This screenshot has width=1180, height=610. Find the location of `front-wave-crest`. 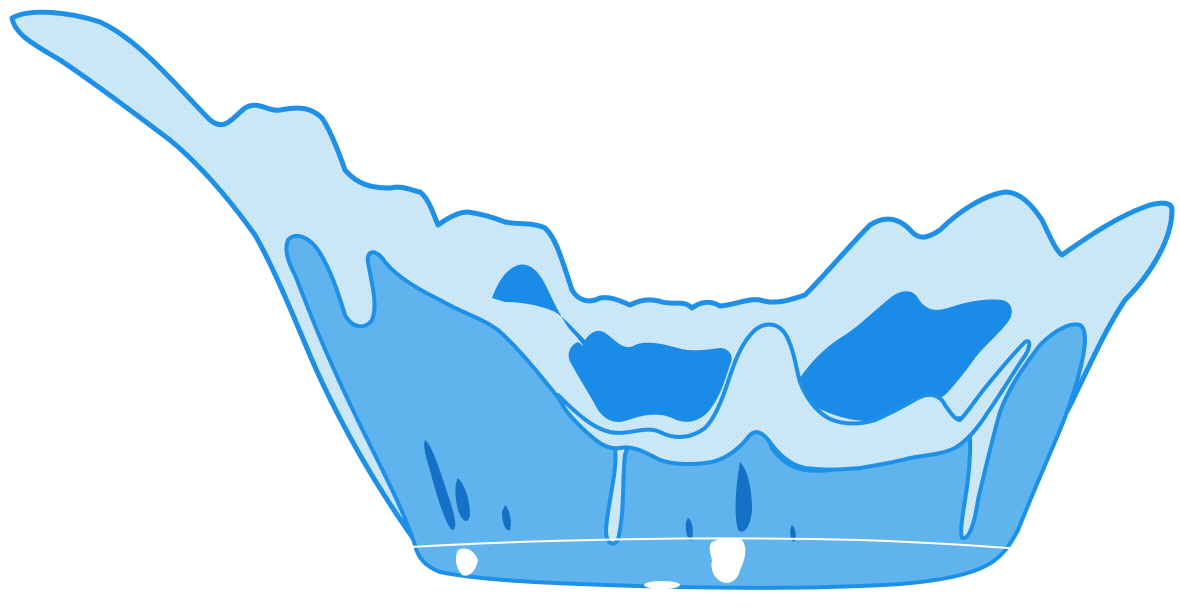

front-wave-crest is located at coordinates (794, 397).